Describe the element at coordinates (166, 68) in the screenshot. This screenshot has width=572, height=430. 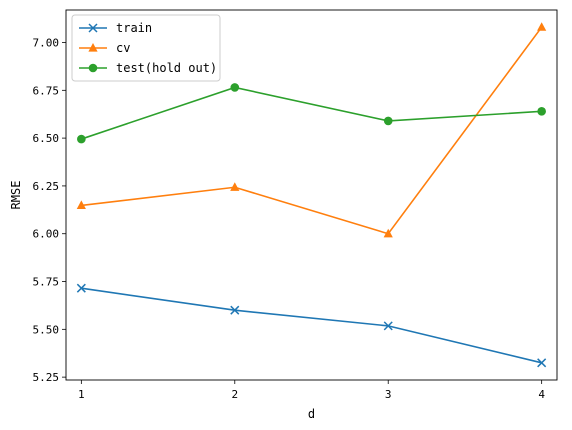
I see `legend-label: test(hold out)` at that location.